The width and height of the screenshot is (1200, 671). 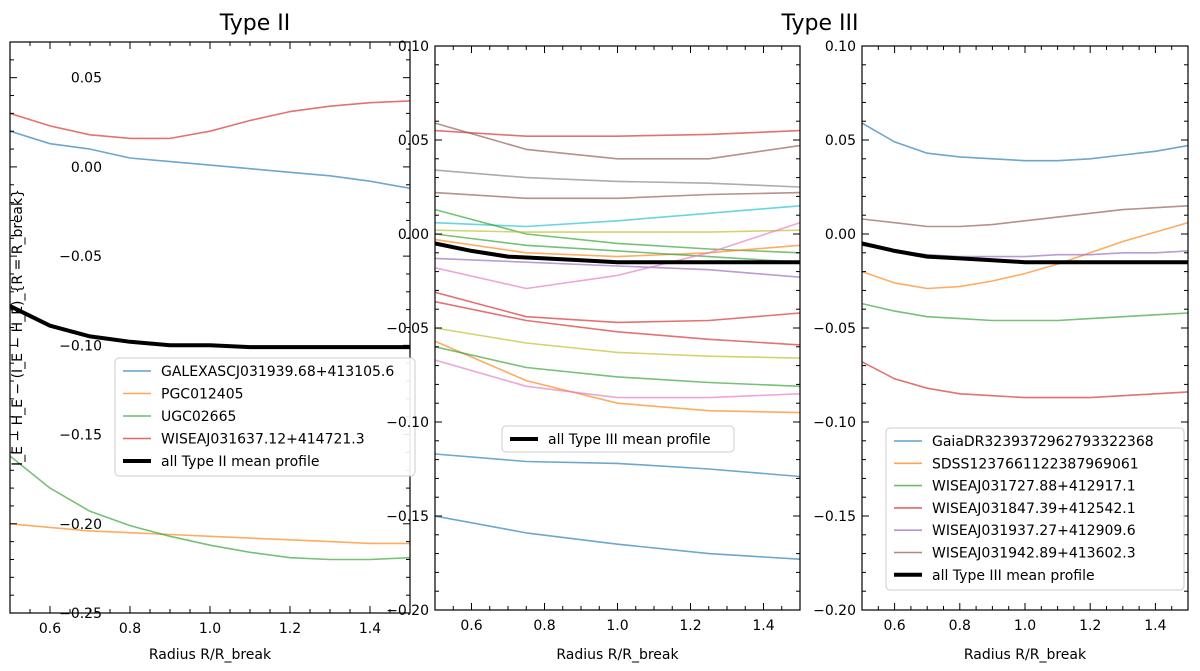 I want to click on title-type-ii: Type II, so click(x=255, y=23).